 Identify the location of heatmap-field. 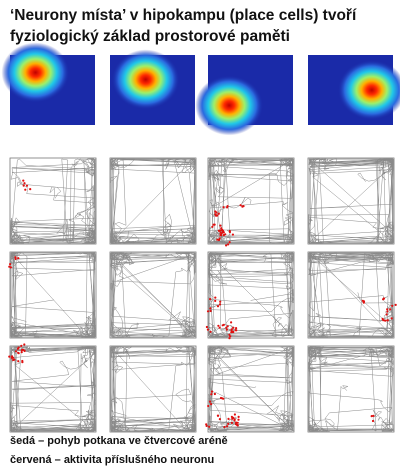
(35, 72).